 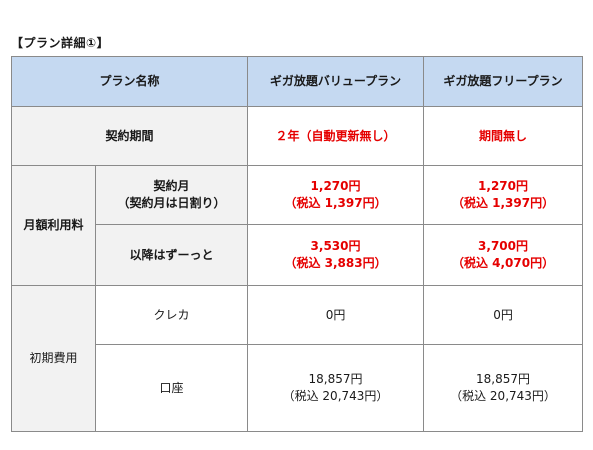 What do you see at coordinates (335, 396) in the screenshot?
I see `bank-plan-a-tax: （税込 20,743円）` at bounding box center [335, 396].